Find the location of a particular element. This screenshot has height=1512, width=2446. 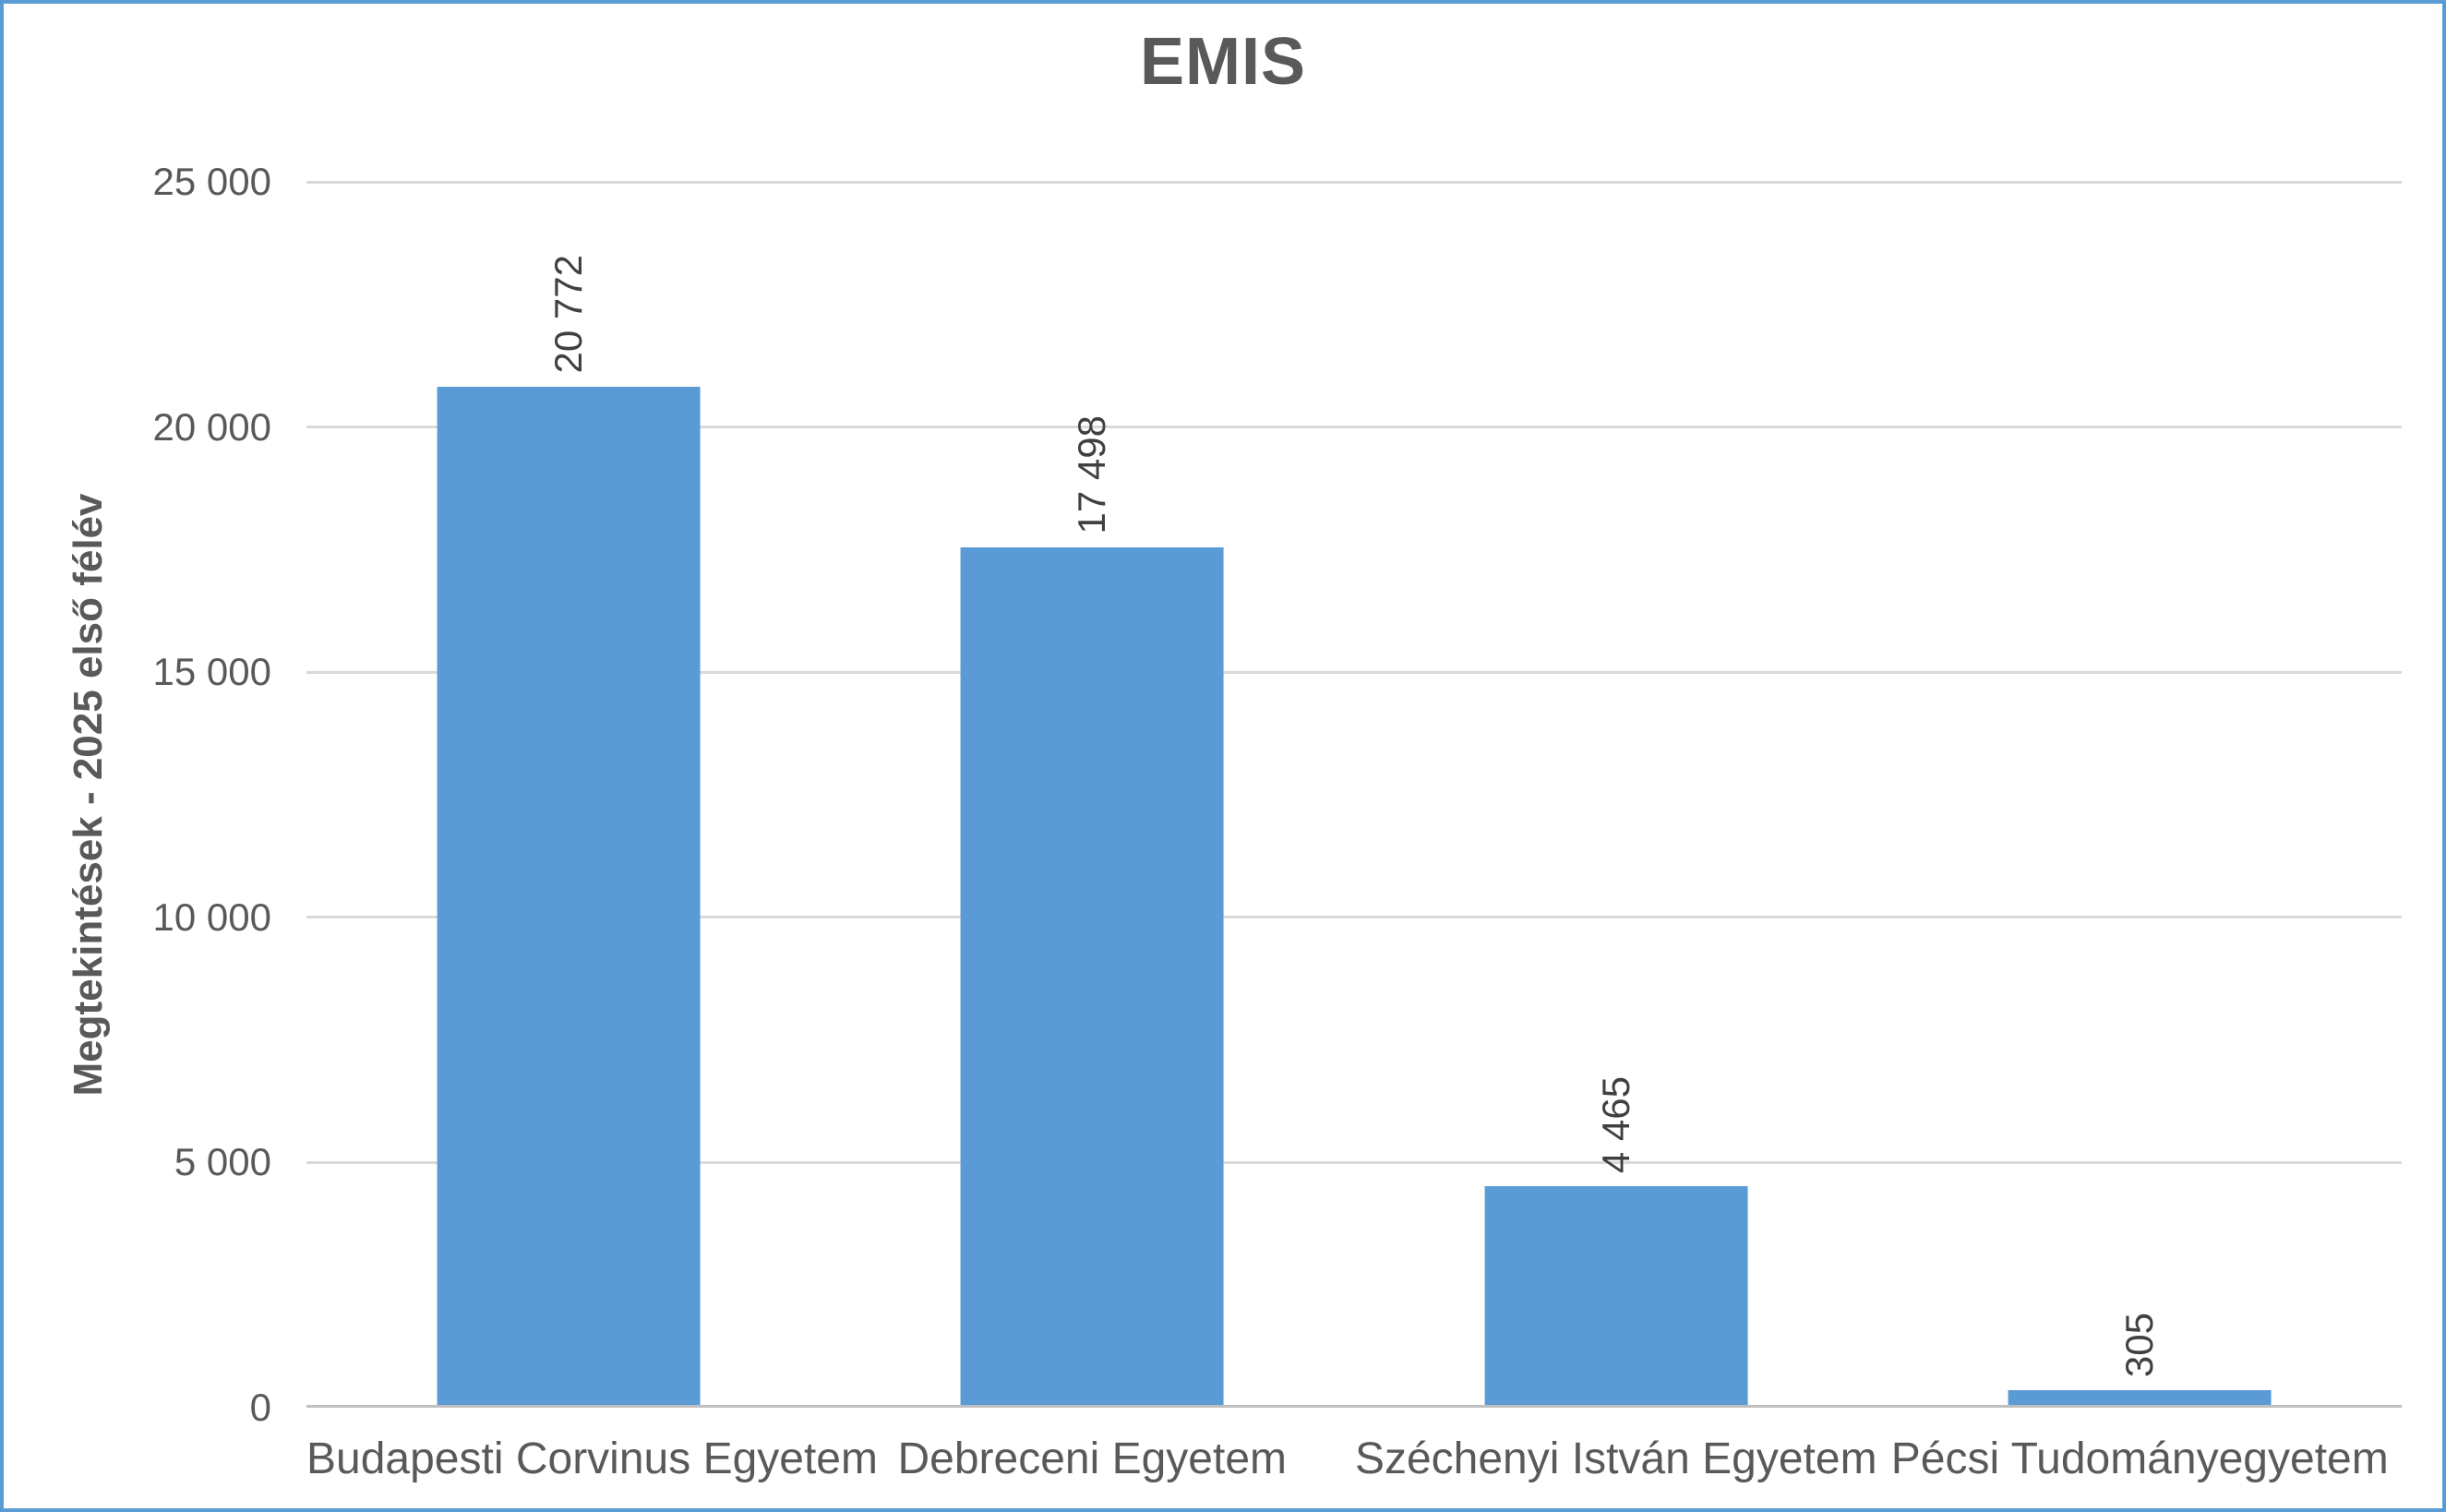

bar-value-label-wrapper: 305 is located at coordinates (2139, 1344).